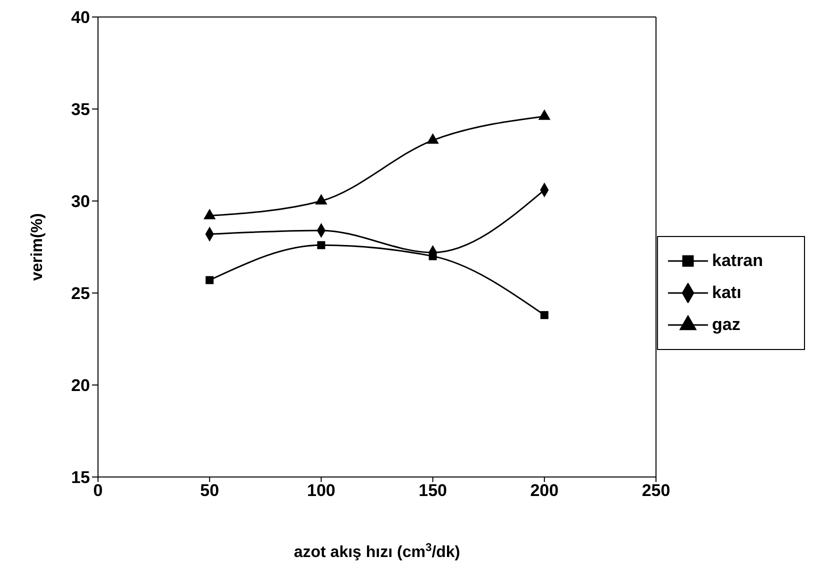 Image resolution: width=833 pixels, height=585 pixels. What do you see at coordinates (738, 260) in the screenshot?
I see `legend-label: katran` at bounding box center [738, 260].